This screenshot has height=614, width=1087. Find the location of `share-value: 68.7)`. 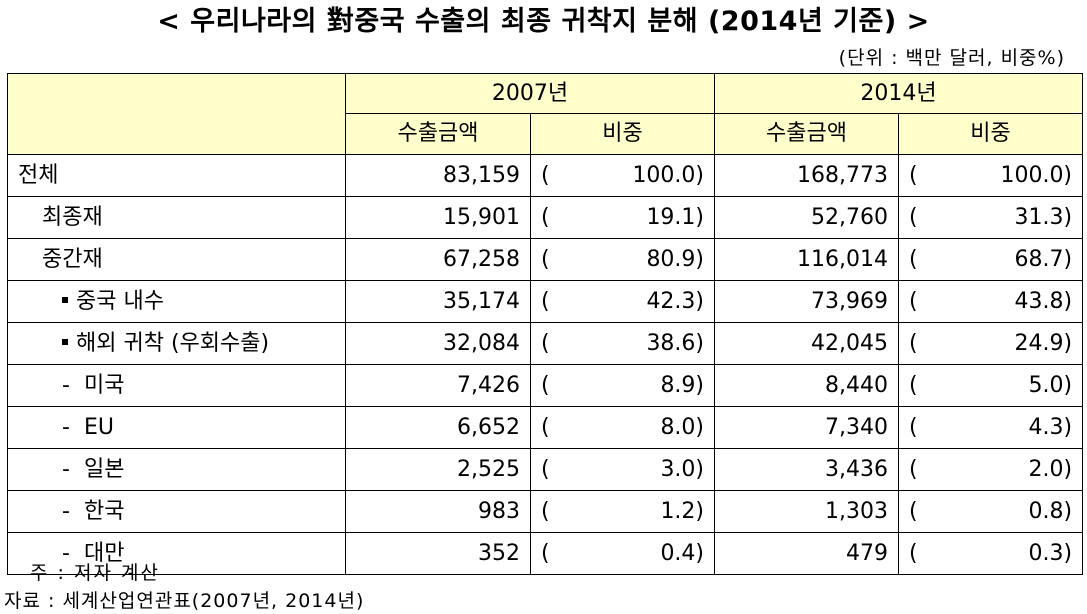

share-value: 68.7) is located at coordinates (1043, 259).